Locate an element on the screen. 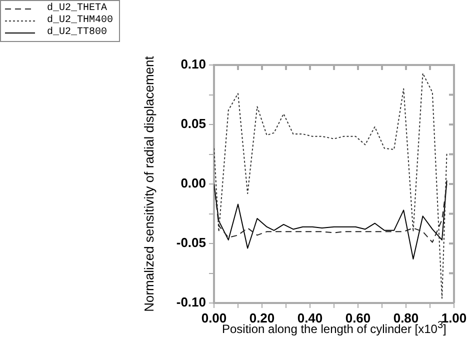 The image size is (470, 343). y-tick-label: 0.05 is located at coordinates (193, 124).